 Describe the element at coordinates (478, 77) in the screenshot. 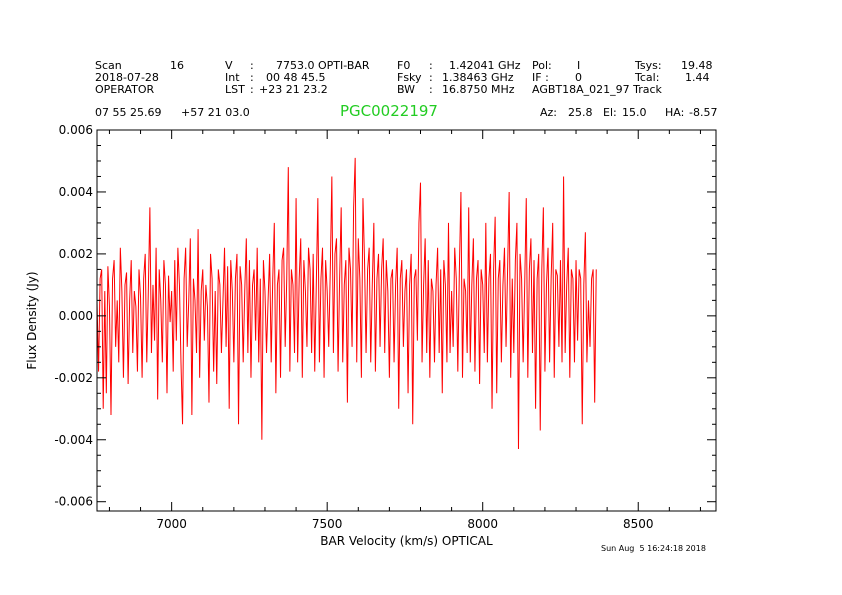

I see `fsky-value: 1.38463 GHz` at that location.